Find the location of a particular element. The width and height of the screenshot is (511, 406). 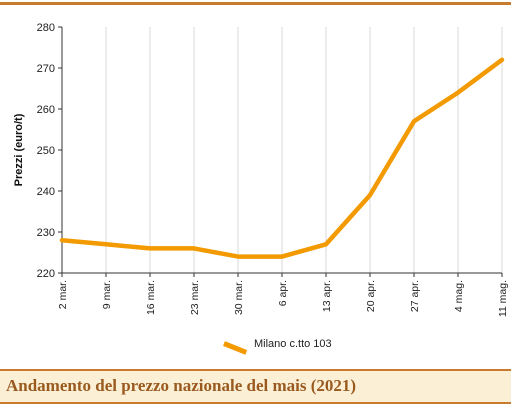

y-axis-label: Prezzi (euro/t) is located at coordinates (19, 149).